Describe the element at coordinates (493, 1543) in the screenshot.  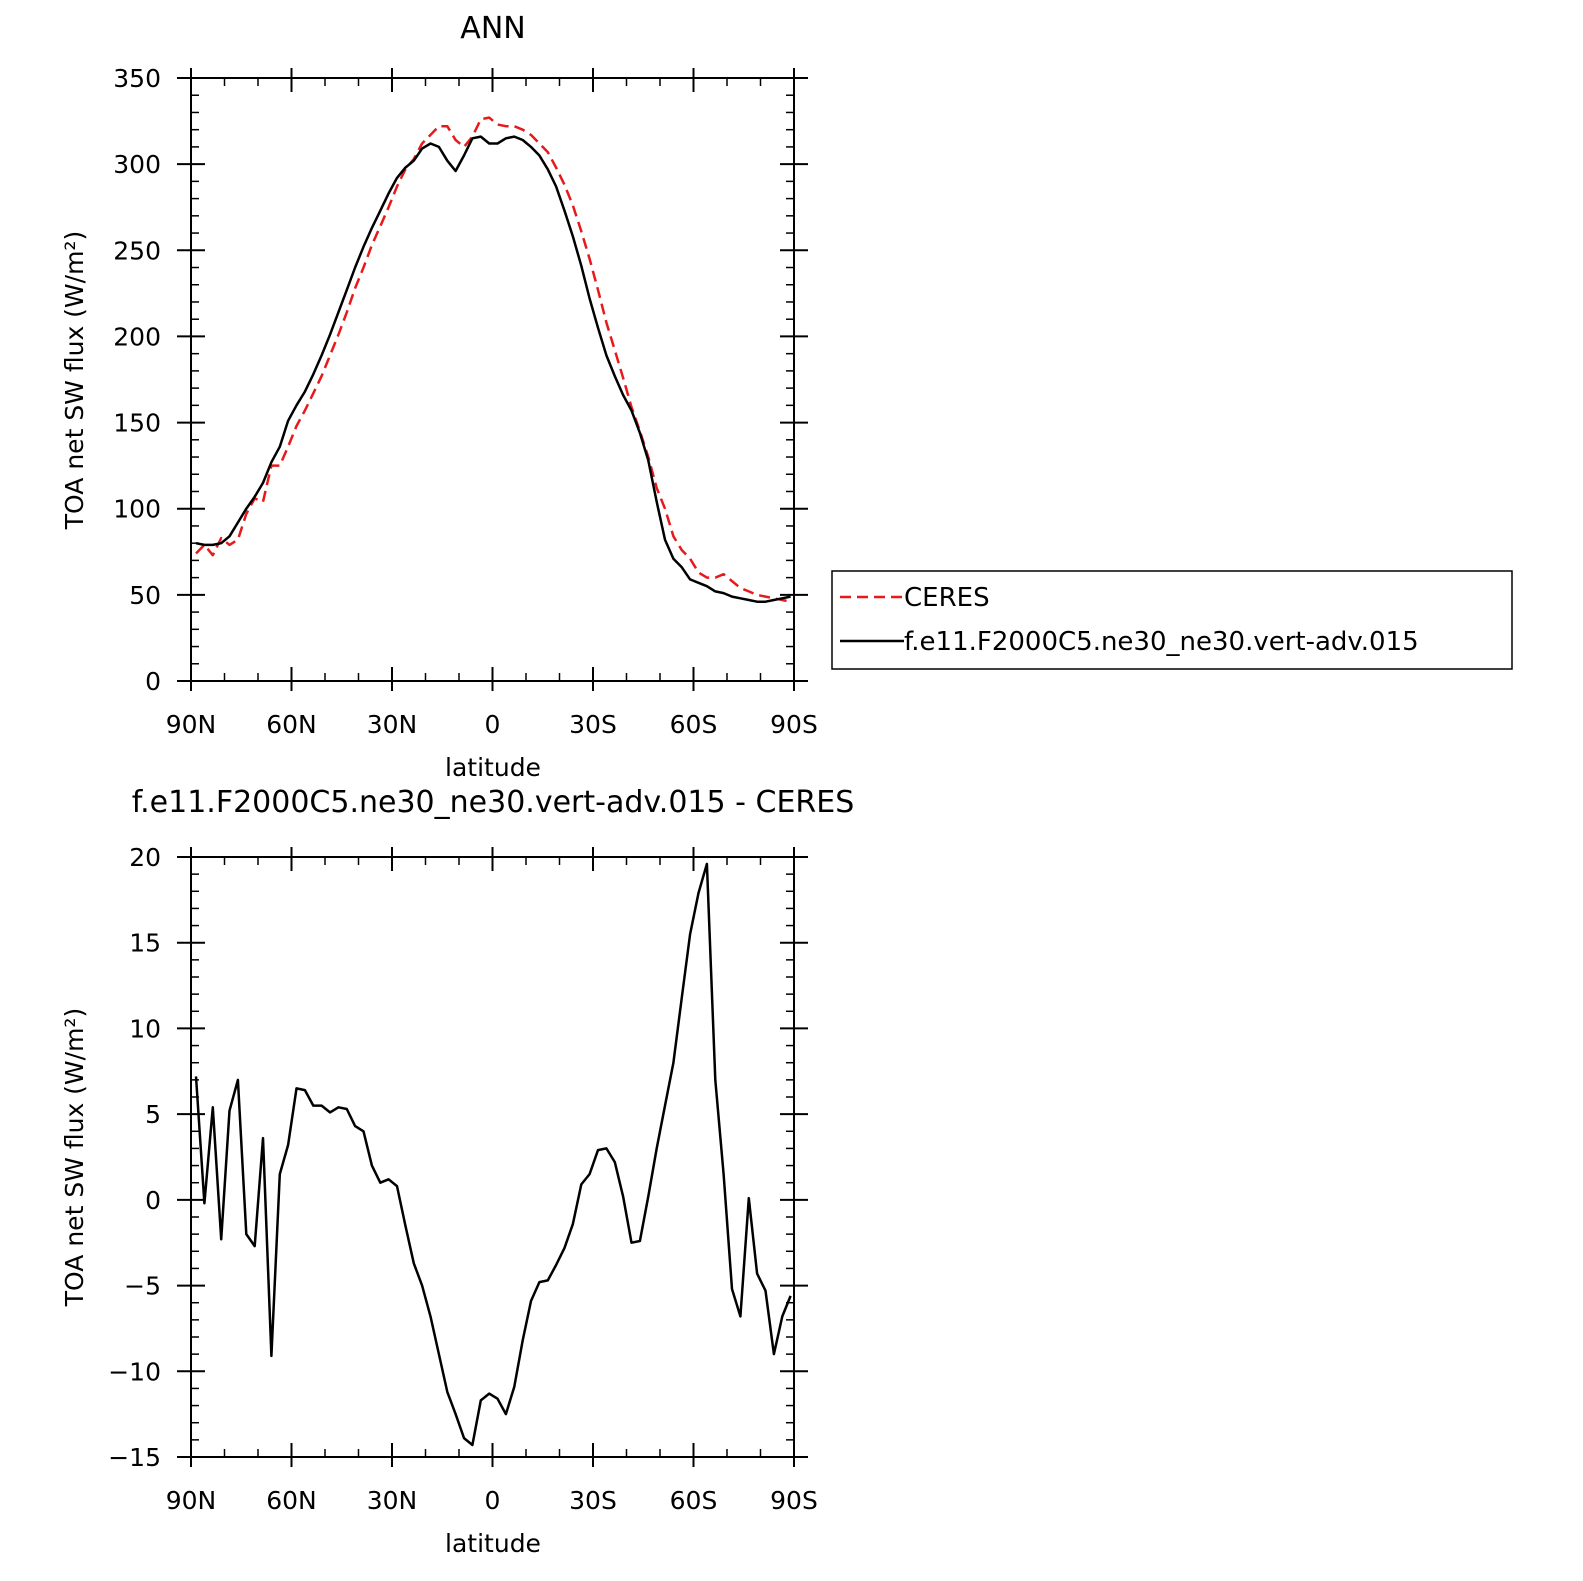
I see `panel-2-xlabel: latitude` at that location.